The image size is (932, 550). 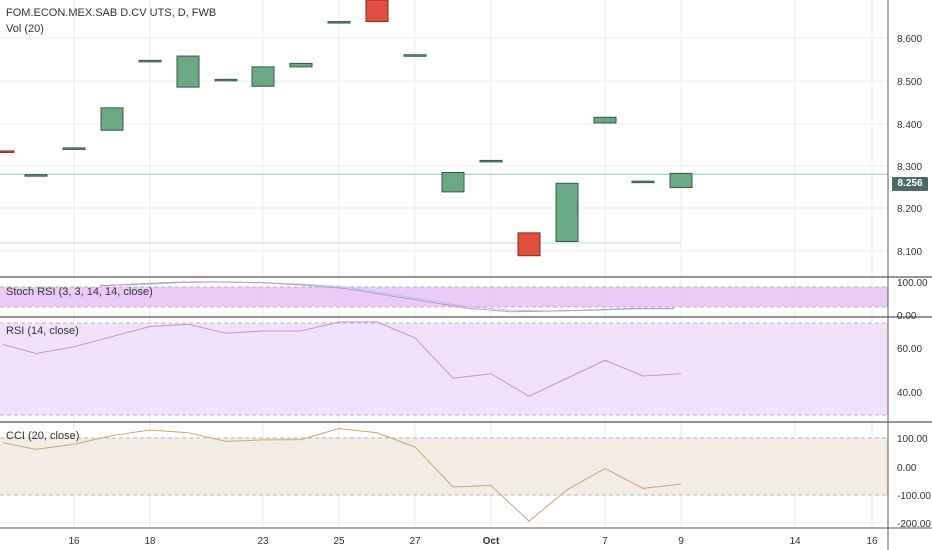 What do you see at coordinates (444, 466) in the screenshot?
I see `cci-band` at bounding box center [444, 466].